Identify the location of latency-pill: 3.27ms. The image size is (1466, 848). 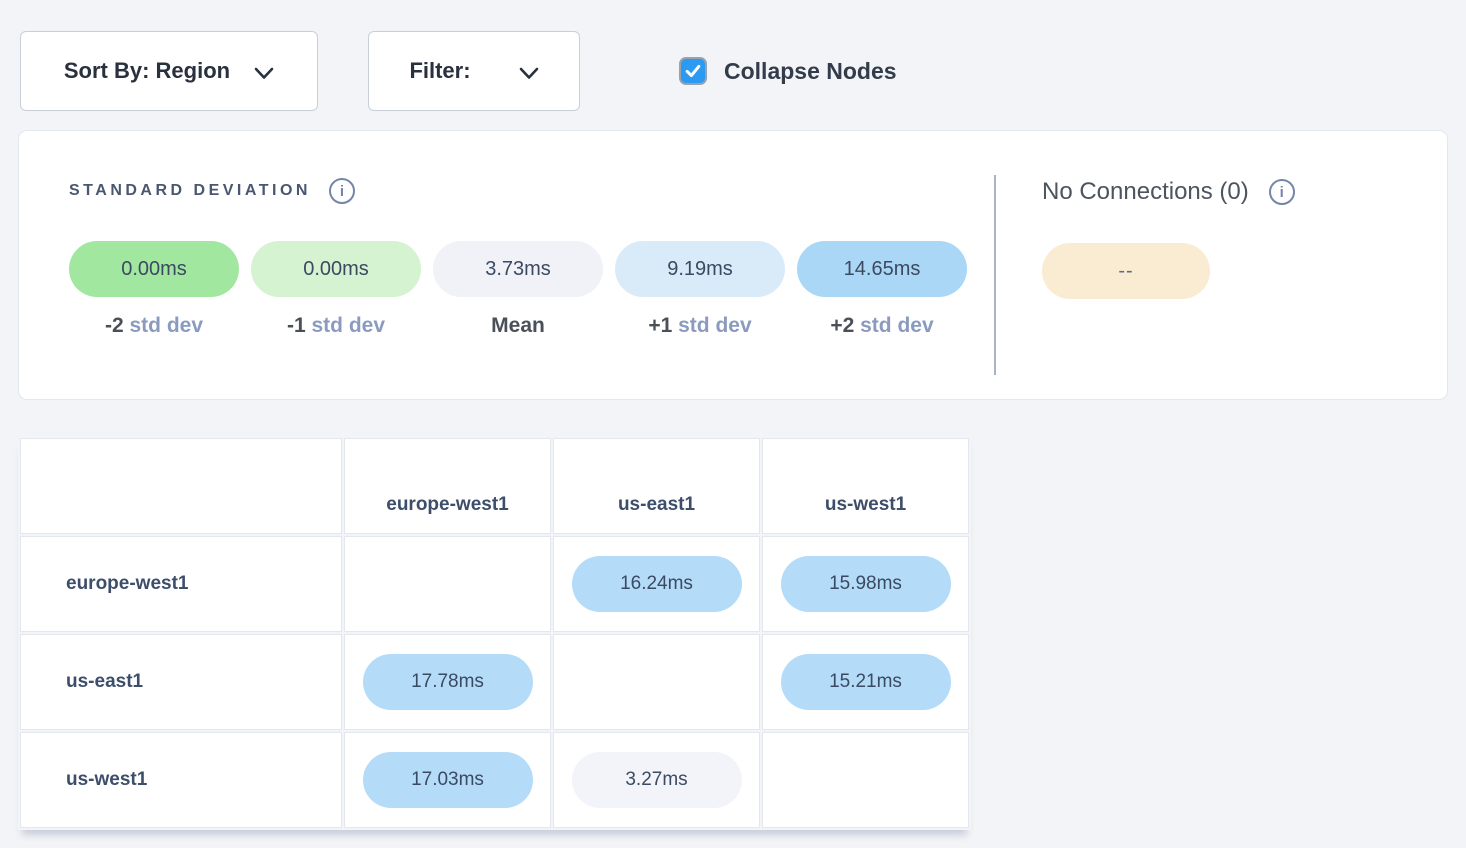
(656, 780).